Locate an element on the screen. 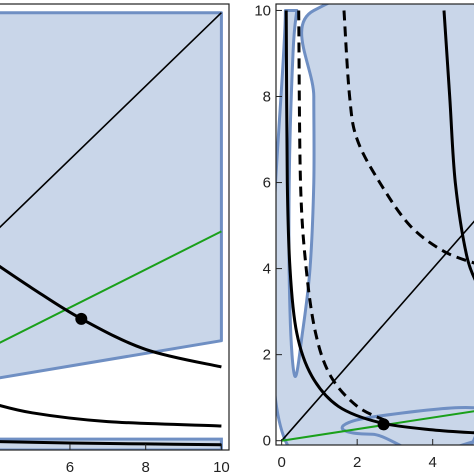 The image size is (474, 474). x-tick-label: 4 is located at coordinates (433, 462).